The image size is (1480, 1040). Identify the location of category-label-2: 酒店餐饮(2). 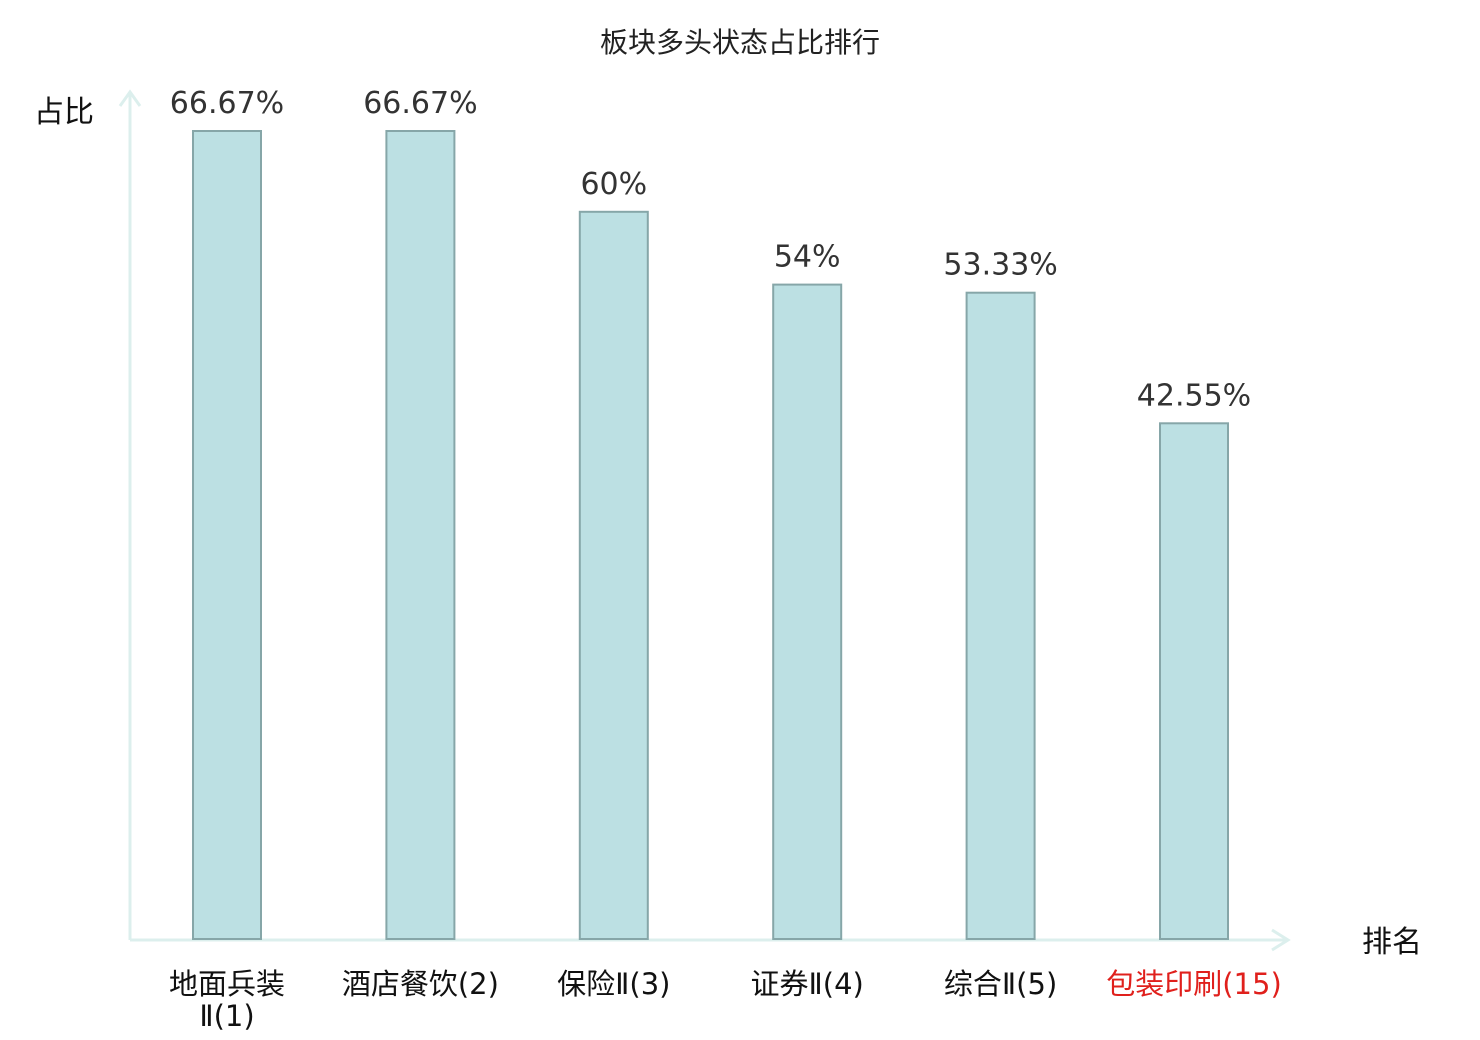
(420, 984).